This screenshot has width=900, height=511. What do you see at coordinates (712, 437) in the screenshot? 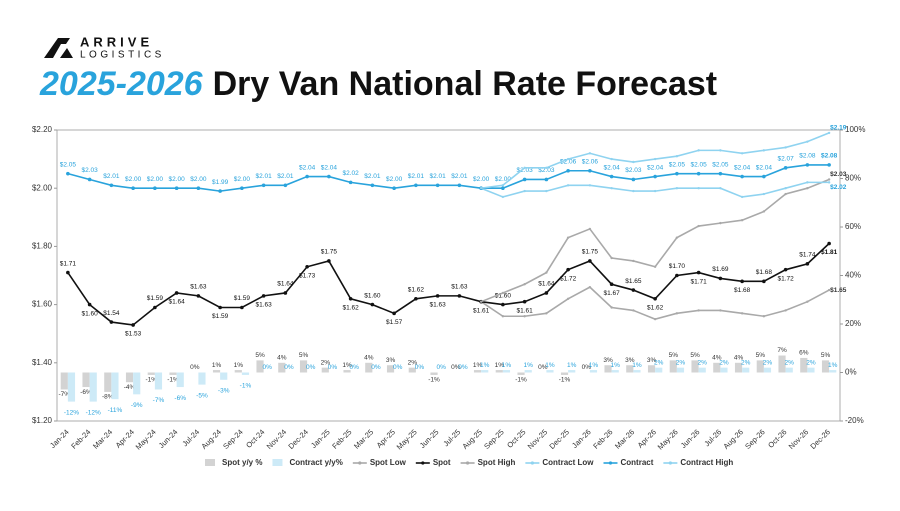
I see `x-tick-label: Jul-26` at bounding box center [712, 437].